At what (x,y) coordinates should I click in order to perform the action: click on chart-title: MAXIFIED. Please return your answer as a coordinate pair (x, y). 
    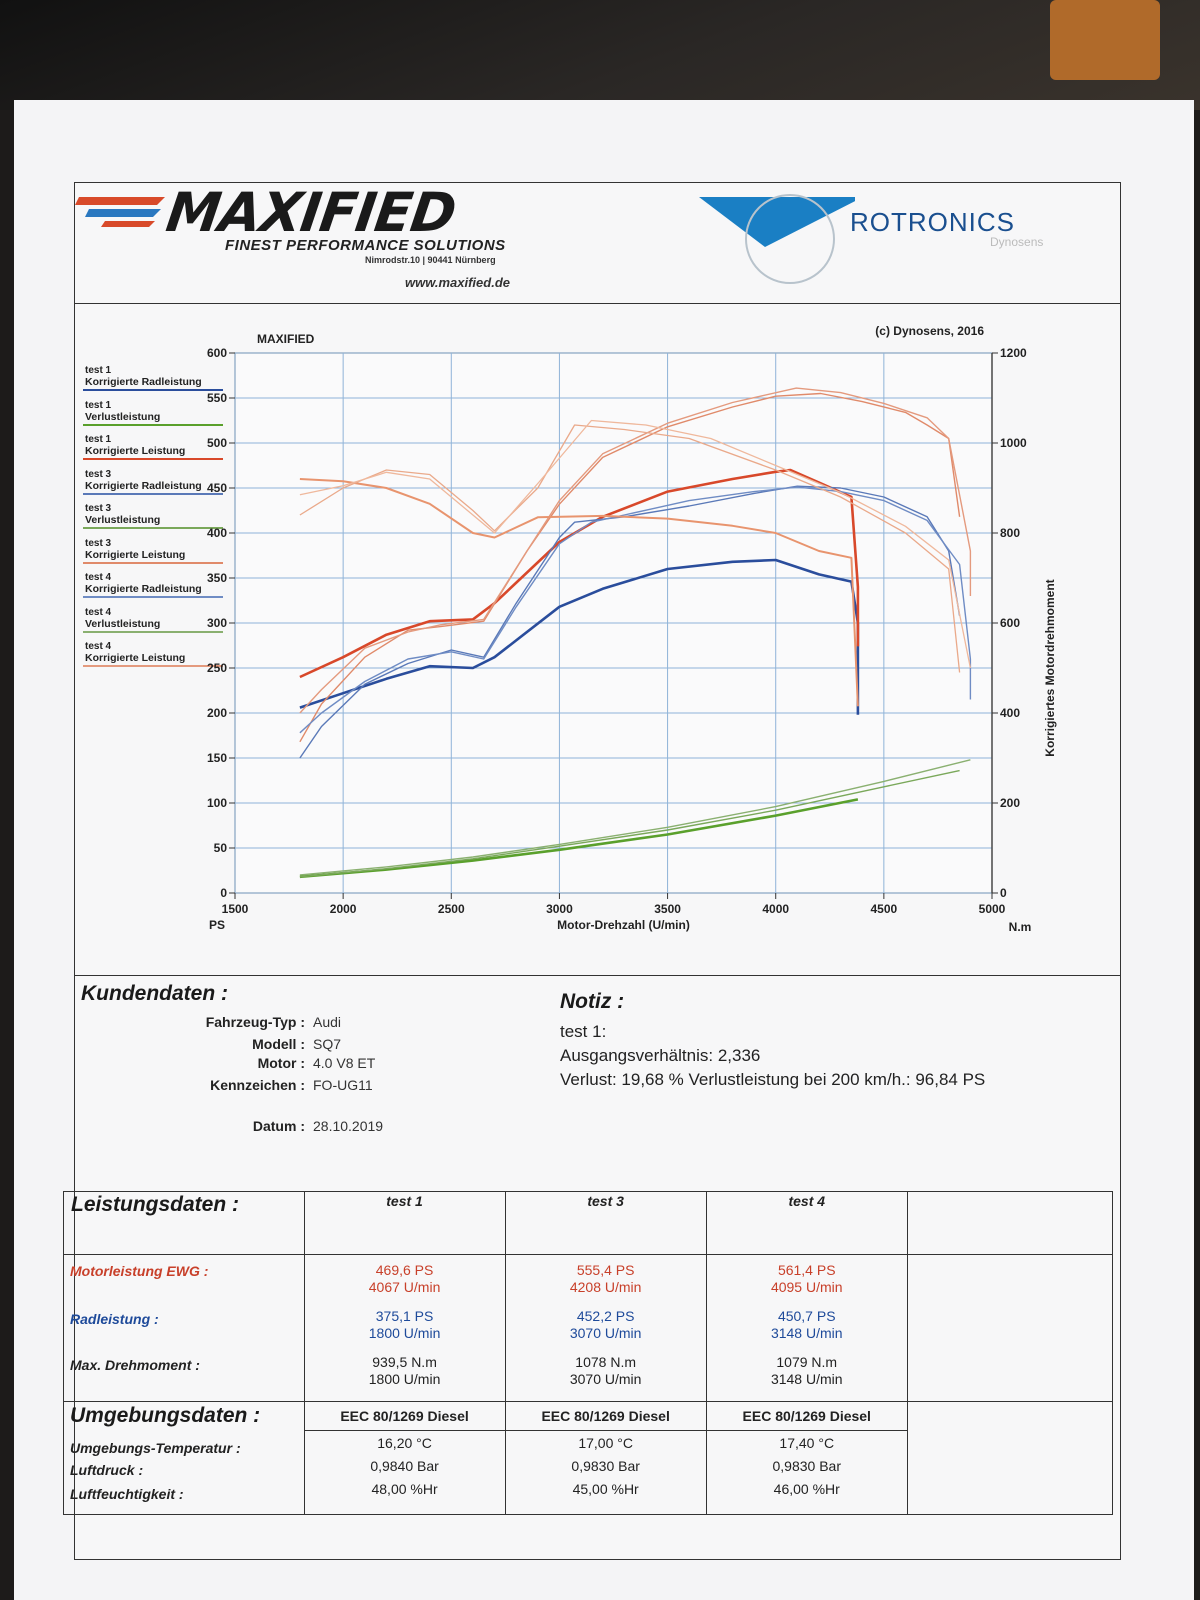
    Looking at the image, I should click on (286, 339).